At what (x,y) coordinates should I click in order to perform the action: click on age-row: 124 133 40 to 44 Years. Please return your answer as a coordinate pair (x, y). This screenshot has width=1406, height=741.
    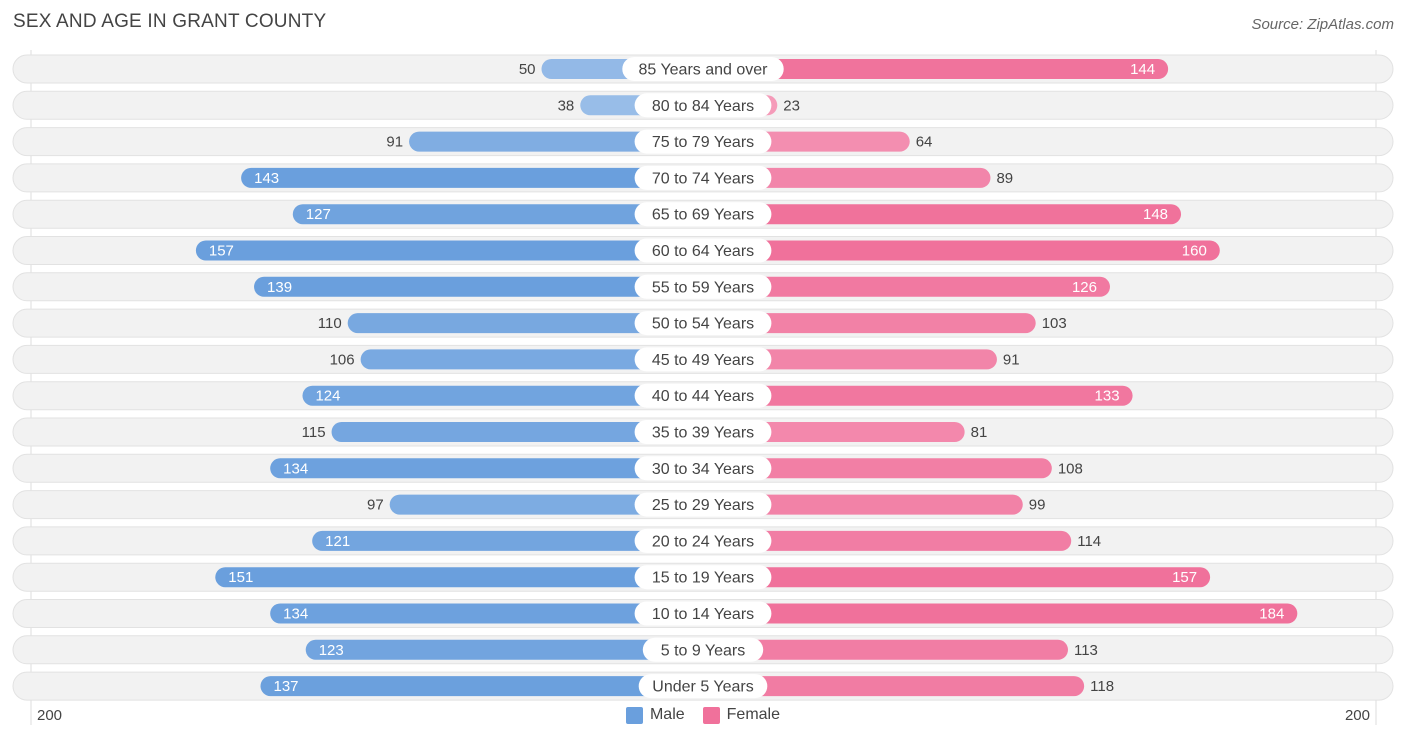
    Looking at the image, I should click on (703, 396).